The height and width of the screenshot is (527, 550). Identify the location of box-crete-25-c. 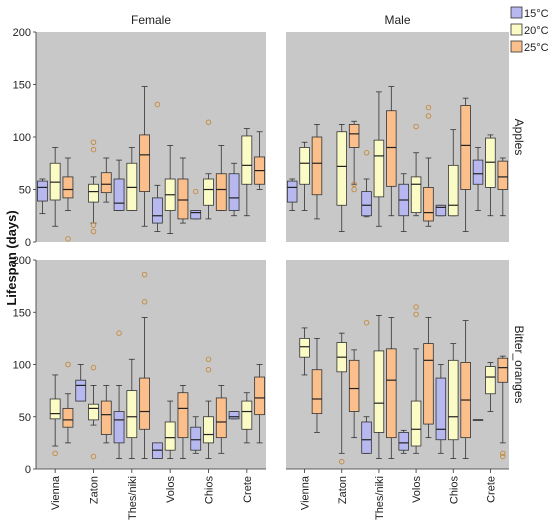
(503, 175).